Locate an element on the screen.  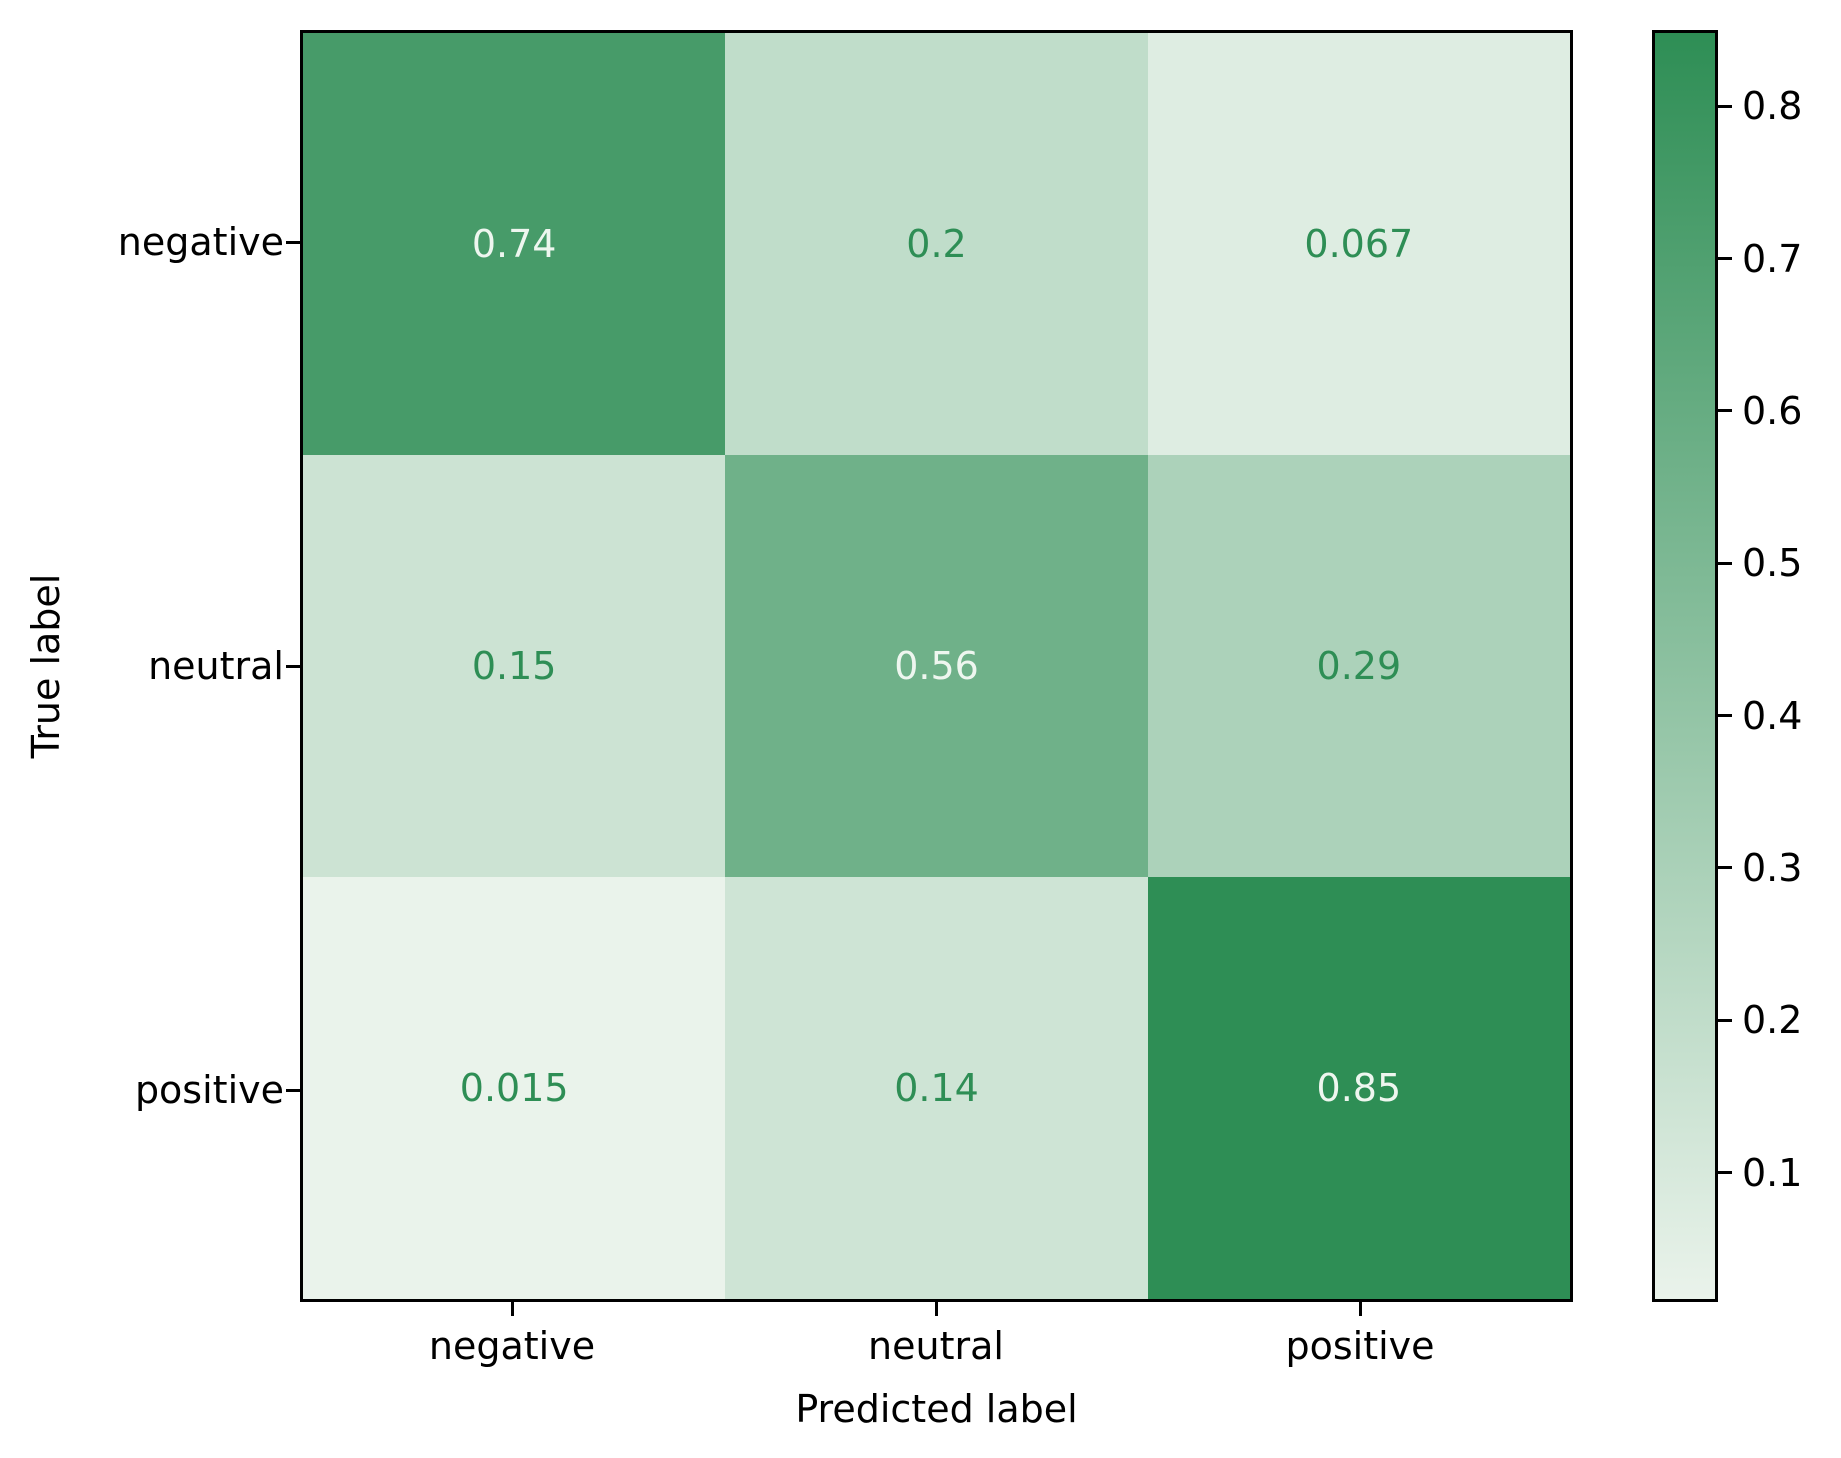
heatmap-cell-neutral-neutral: 0.56 is located at coordinates (936, 666).